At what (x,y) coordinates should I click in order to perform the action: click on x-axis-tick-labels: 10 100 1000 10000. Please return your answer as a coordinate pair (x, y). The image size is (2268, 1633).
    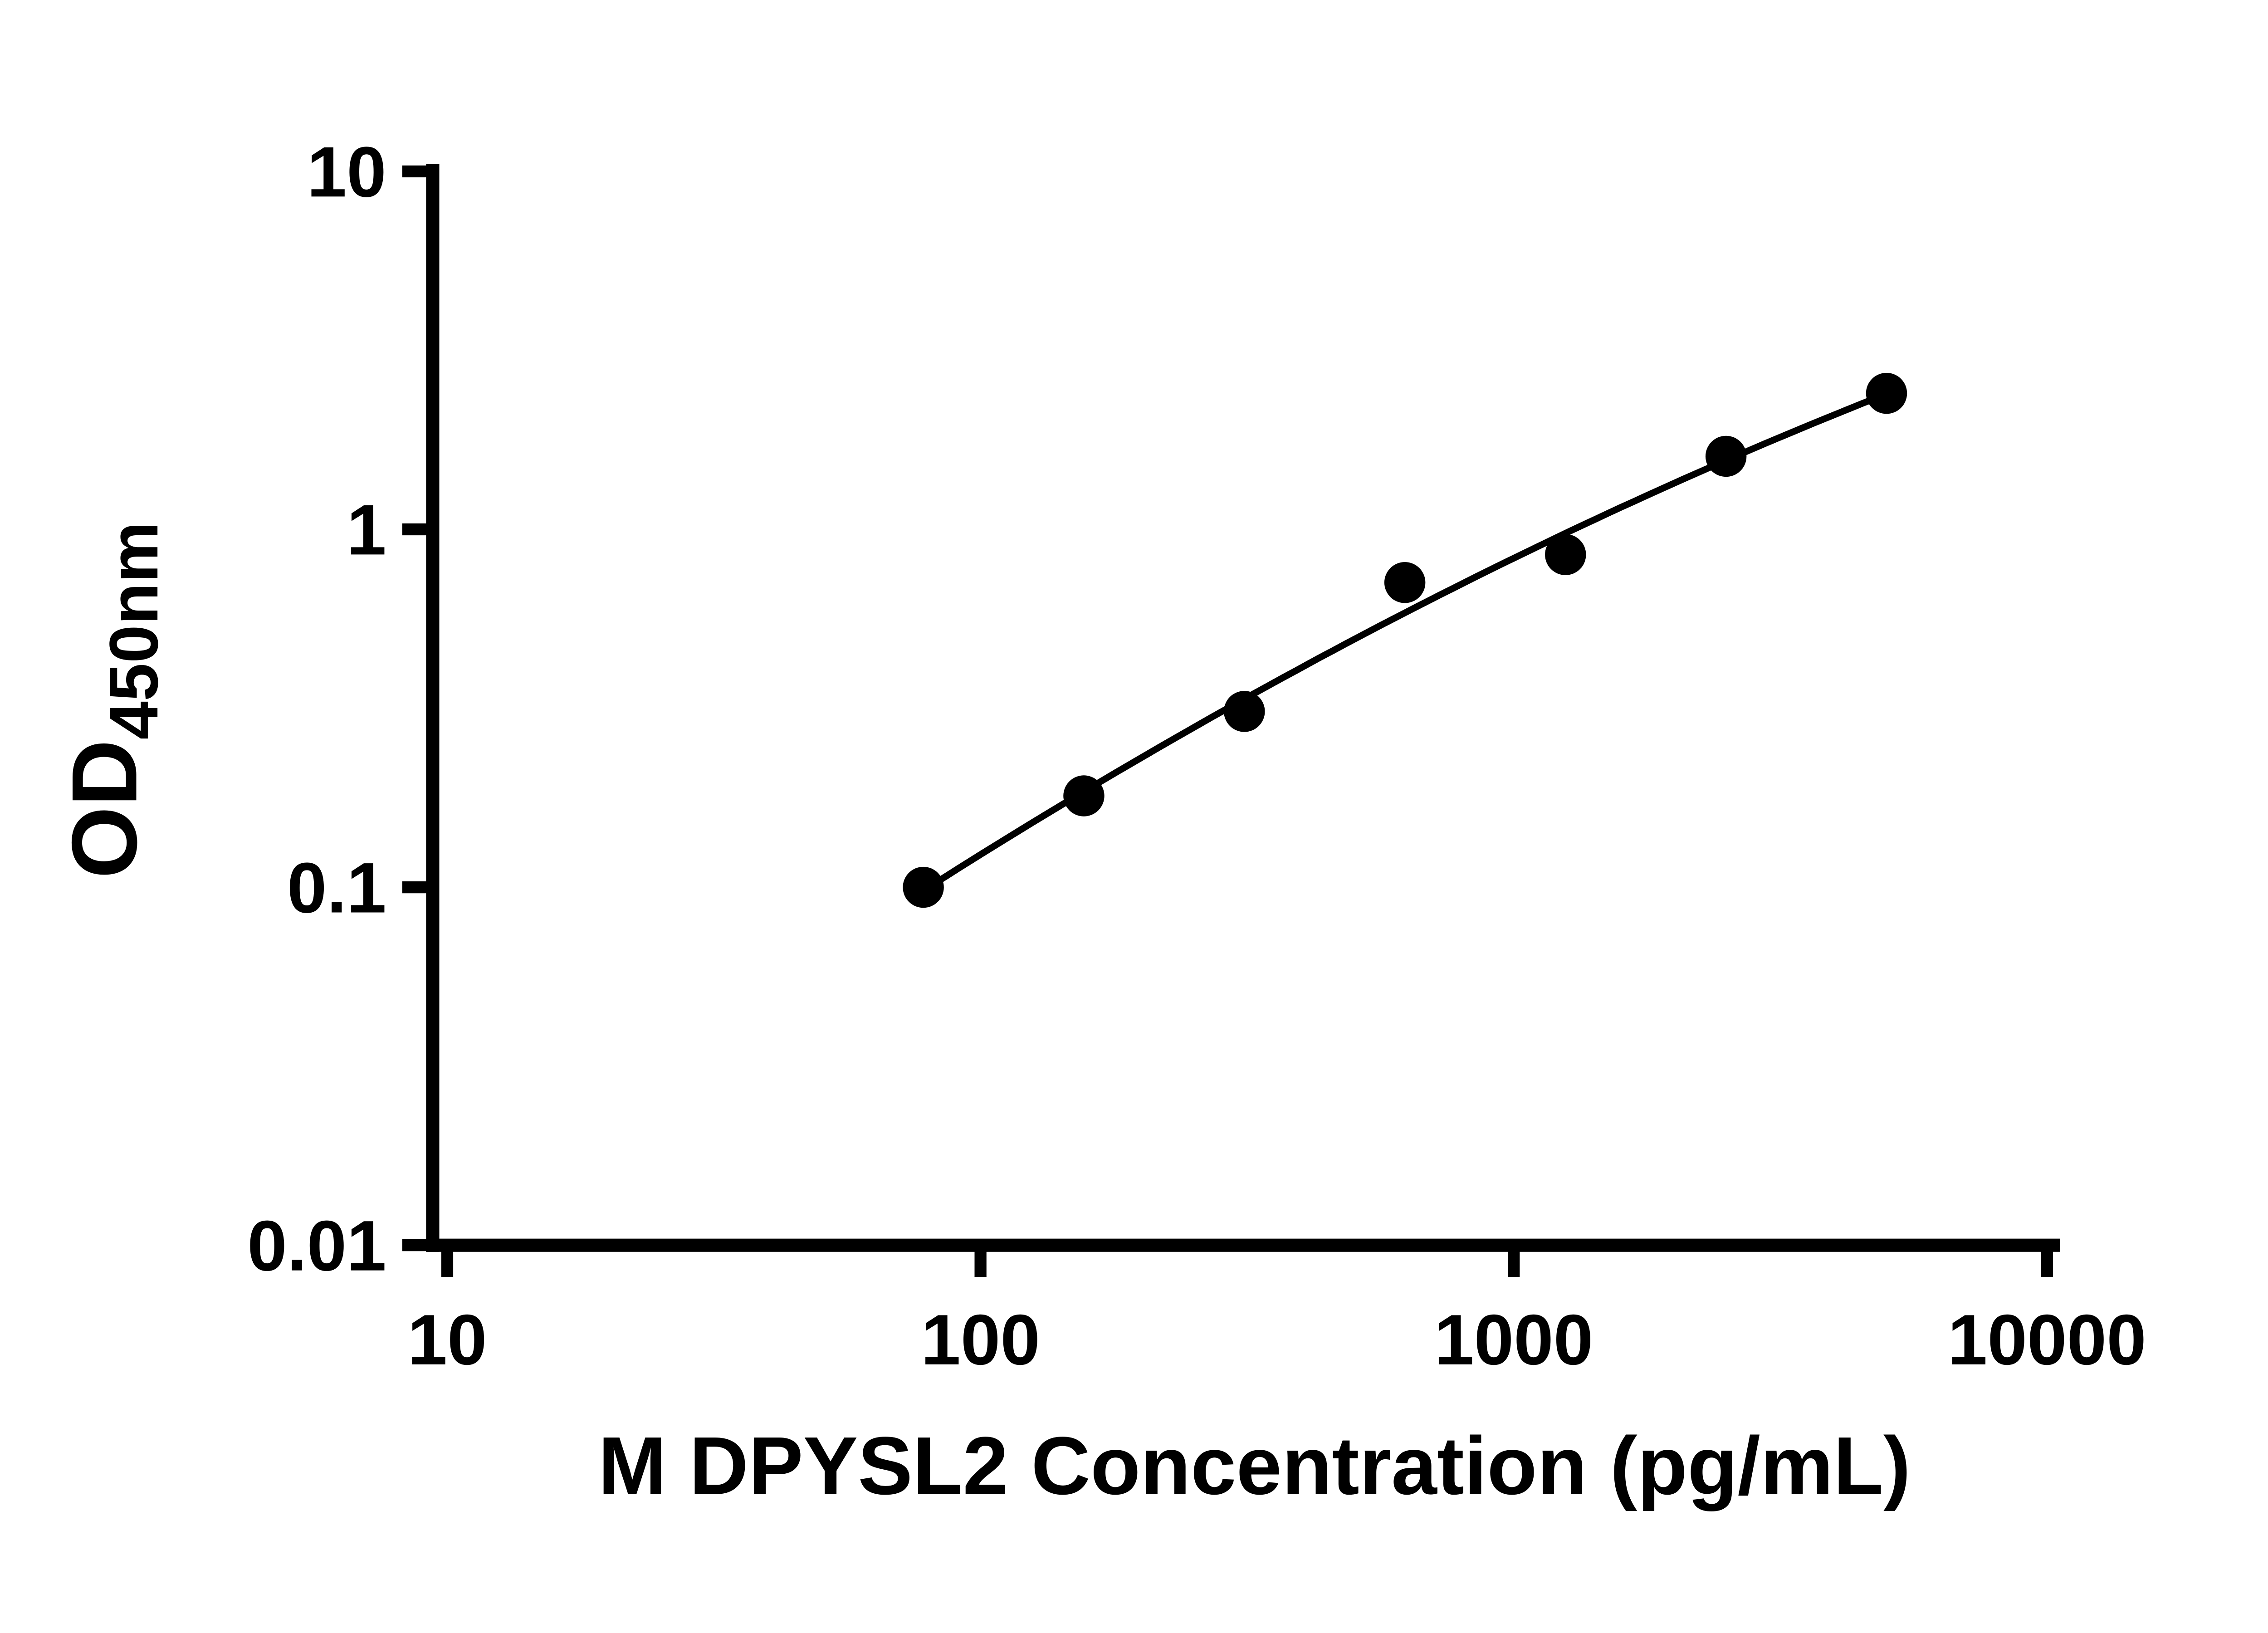
    Looking at the image, I should click on (1277, 1340).